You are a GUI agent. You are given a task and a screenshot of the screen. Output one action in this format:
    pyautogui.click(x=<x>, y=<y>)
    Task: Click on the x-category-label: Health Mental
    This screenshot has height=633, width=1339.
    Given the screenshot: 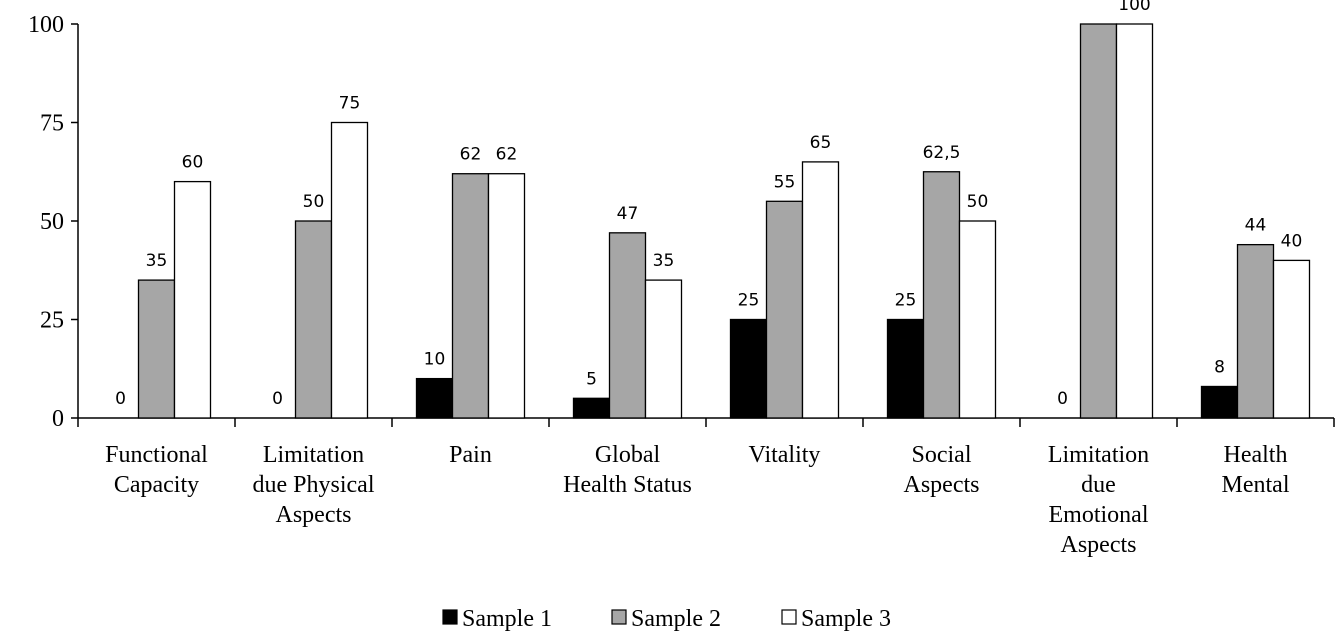 What is the action you would take?
    pyautogui.click(x=1256, y=470)
    